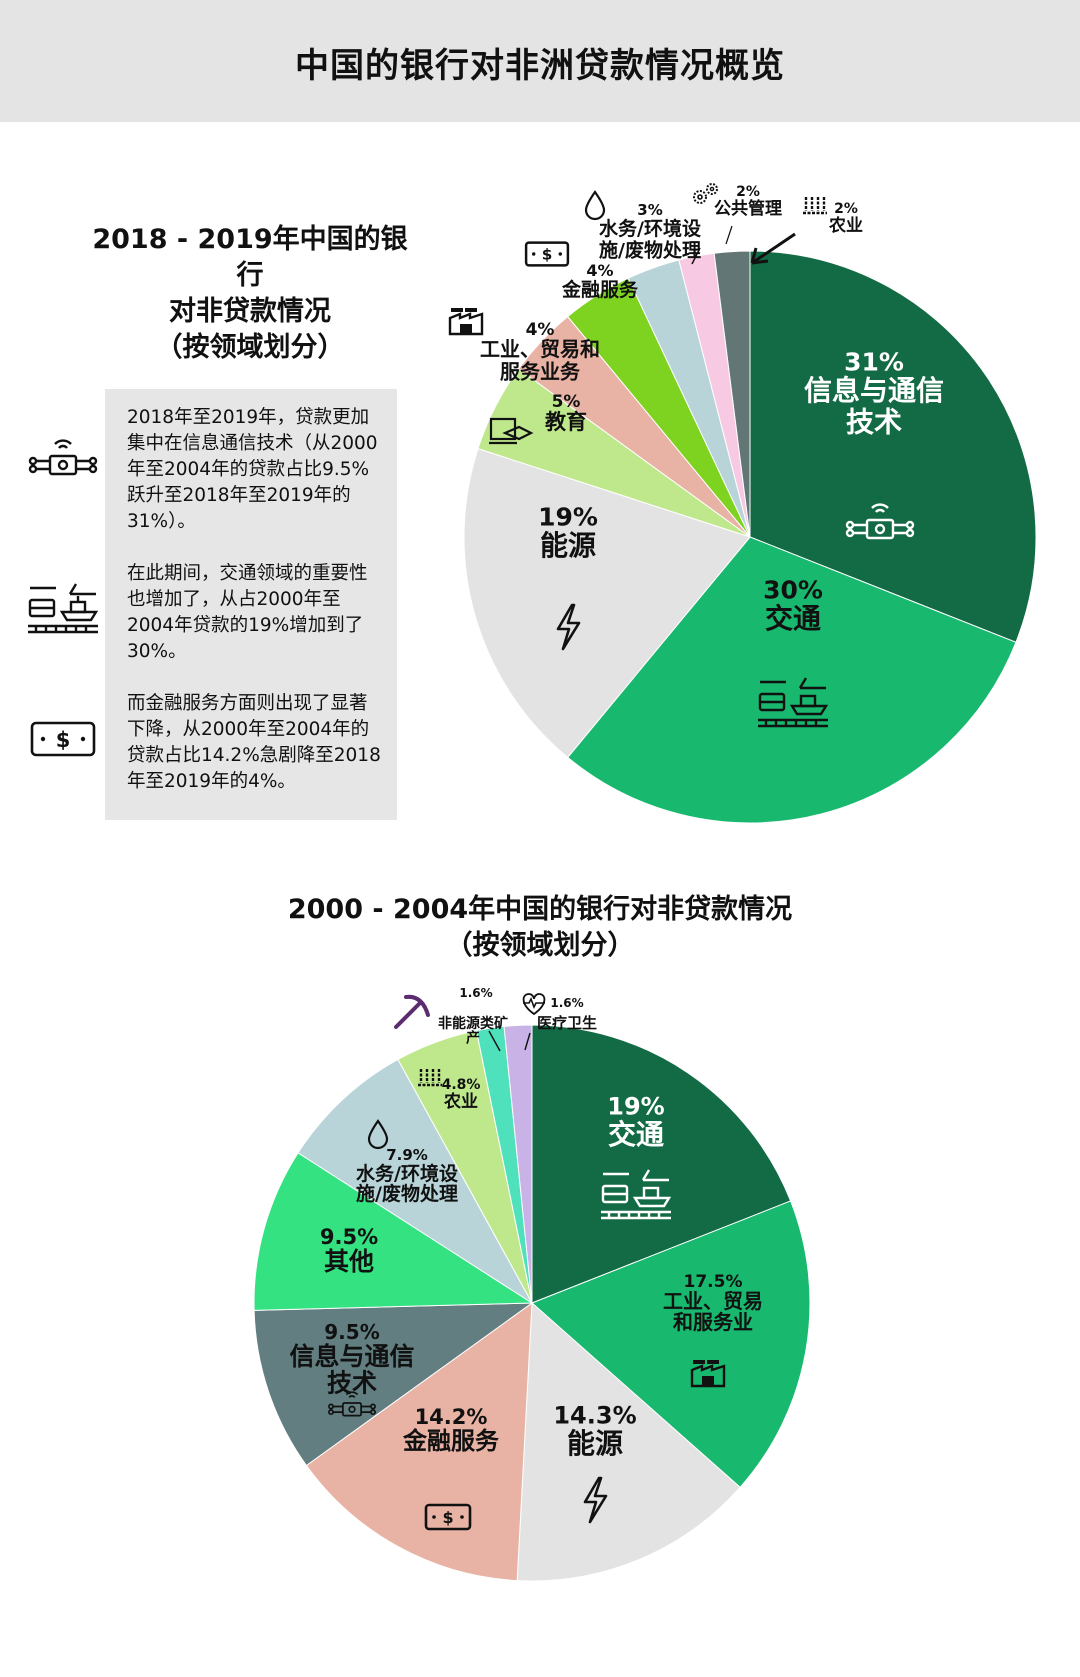 The height and width of the screenshot is (1677, 1080). What do you see at coordinates (540, 371) in the screenshot?
I see `pie1-category-label-4-line-1: 服务业务` at bounding box center [540, 371].